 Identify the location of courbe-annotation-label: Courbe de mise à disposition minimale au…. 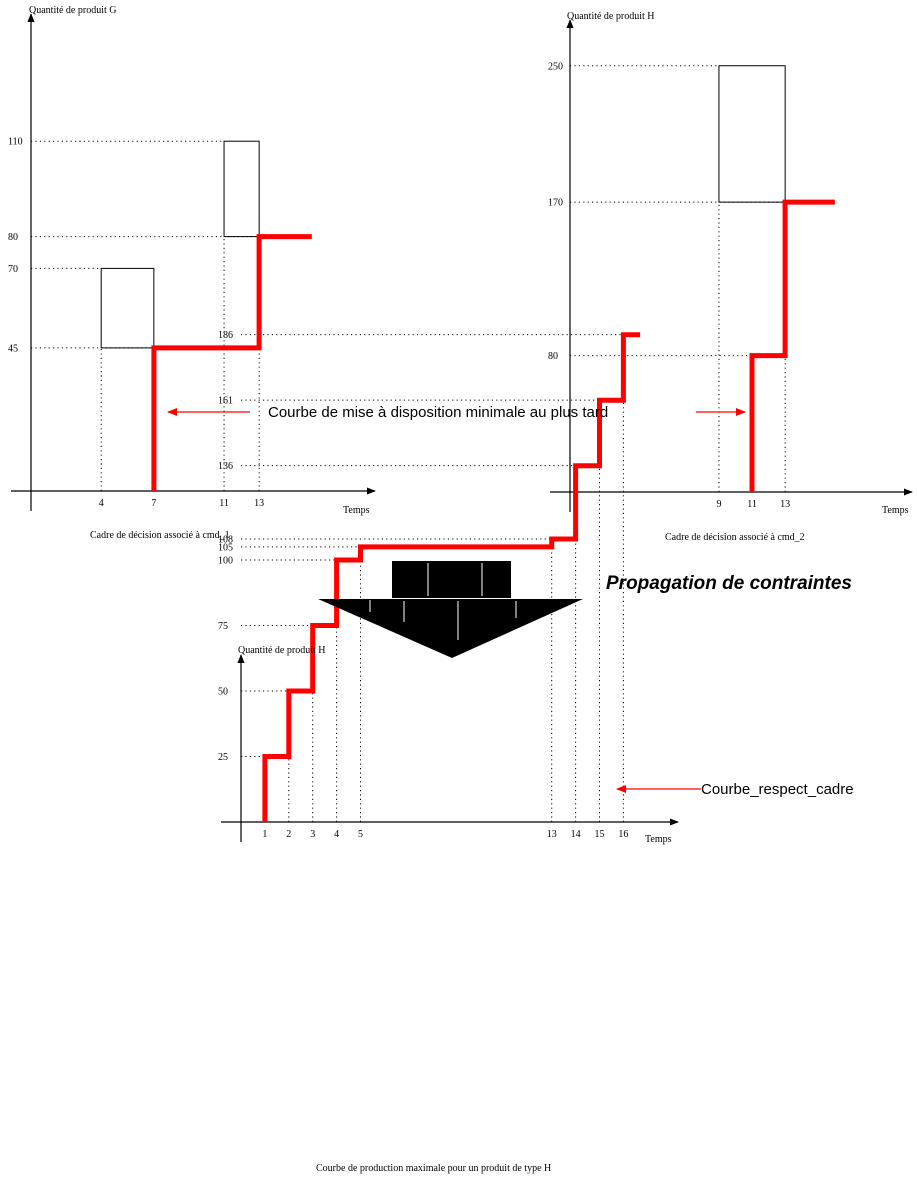
(438, 412).